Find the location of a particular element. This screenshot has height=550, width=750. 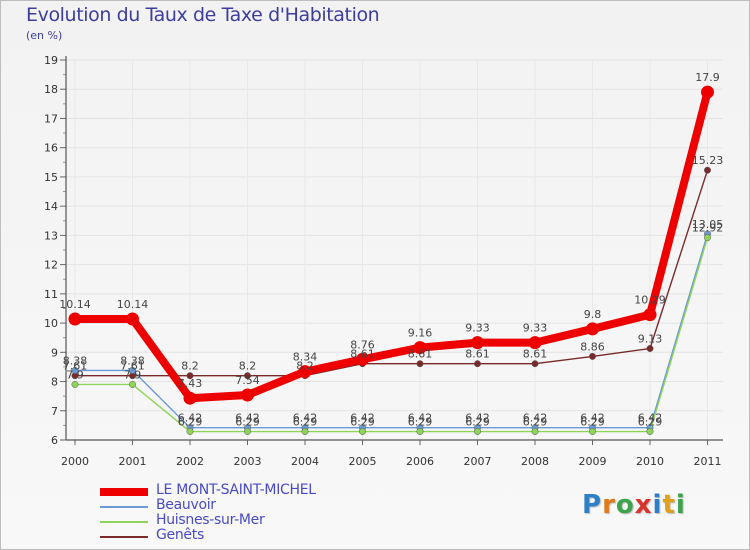

data-label: 17.9 is located at coordinates (707, 77).